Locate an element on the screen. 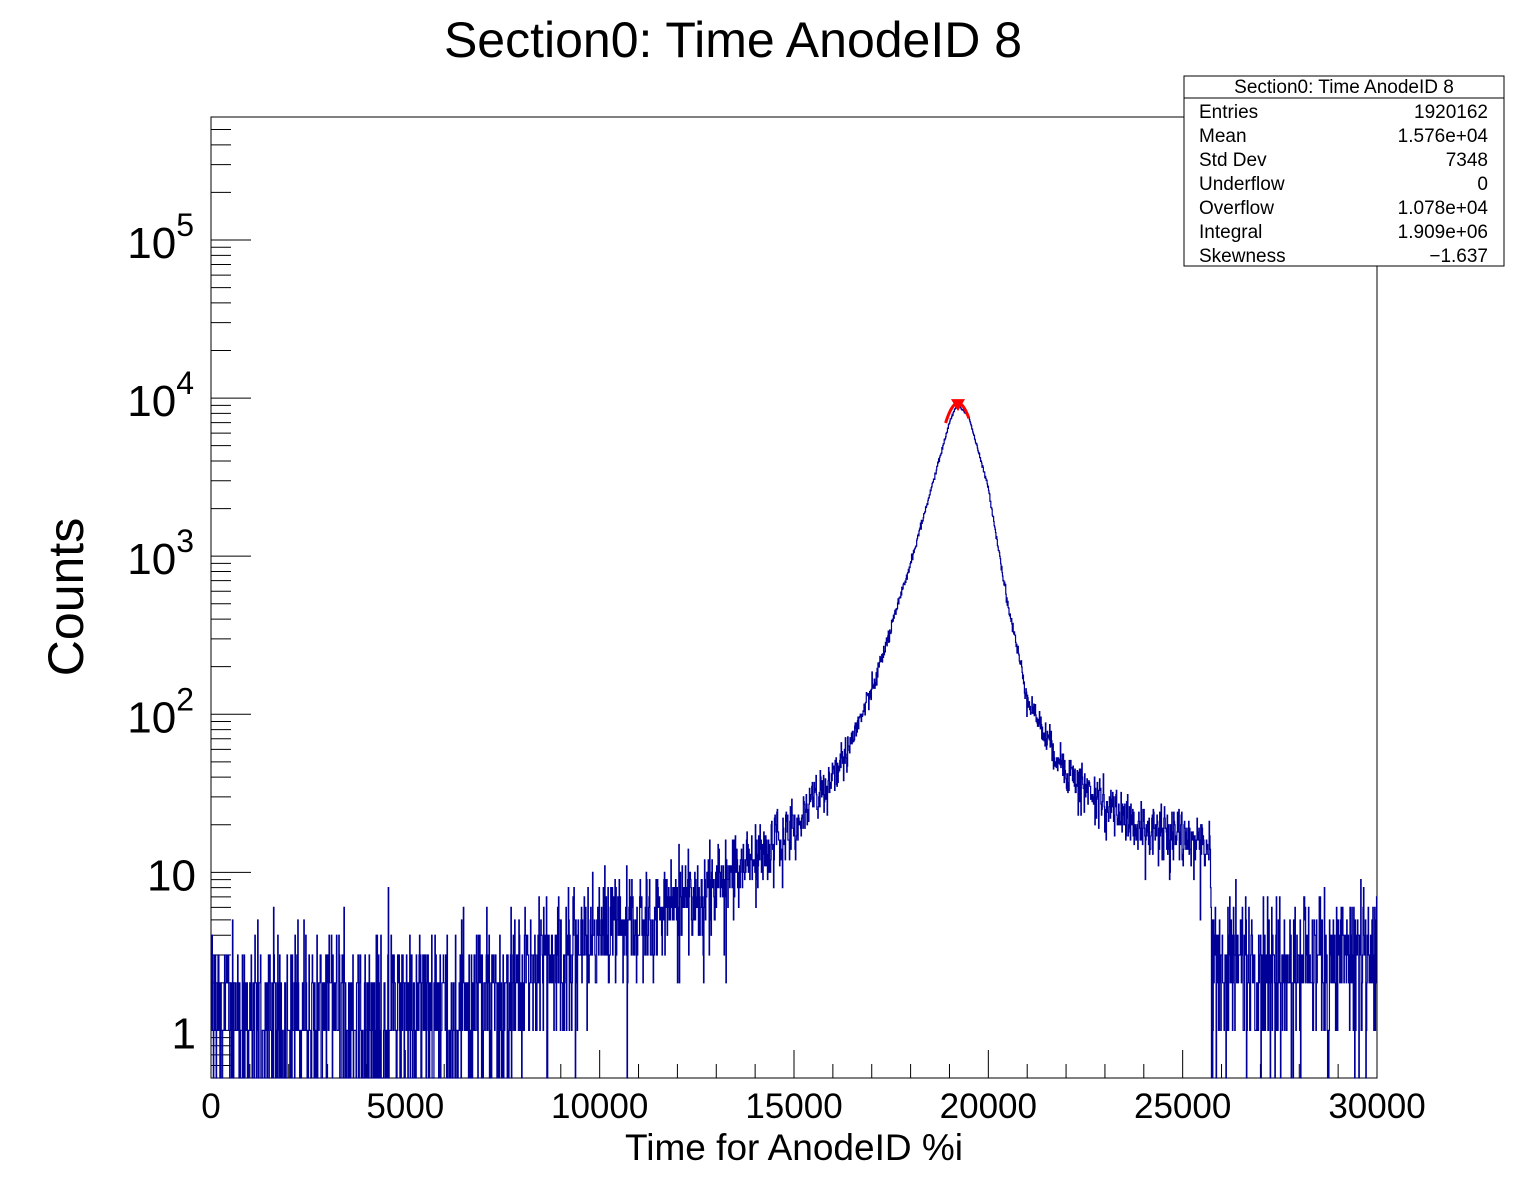 This screenshot has height=1192, width=1532. x-axis: 0 5000 10000 15000 20000 25000 30000 is located at coordinates (813, 1088).